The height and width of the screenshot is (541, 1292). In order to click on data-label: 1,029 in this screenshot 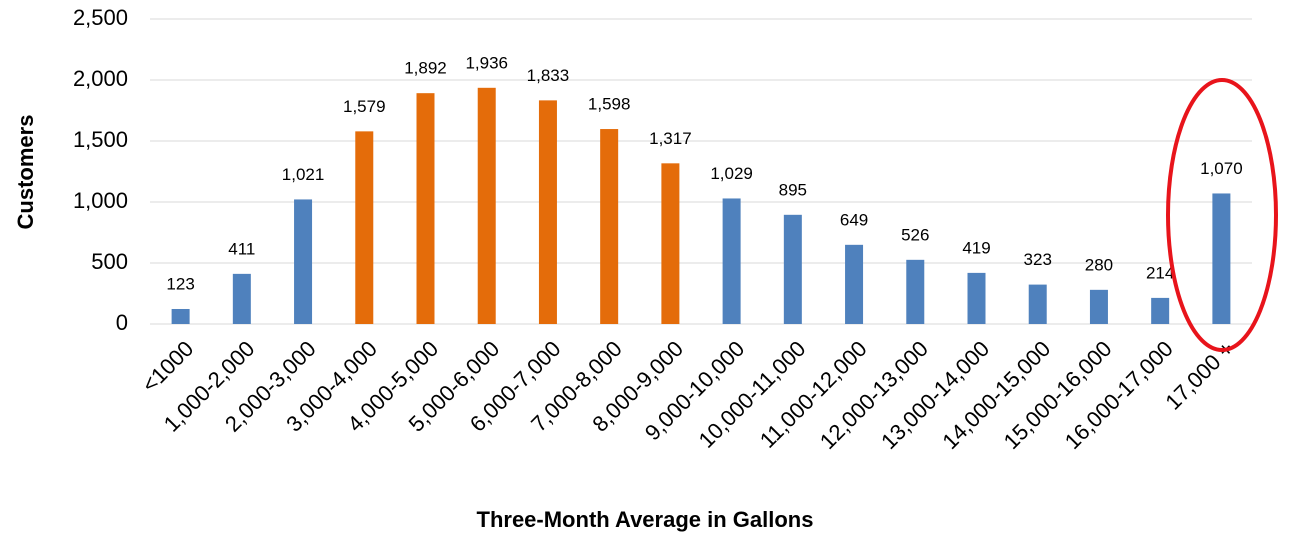, I will do `click(731, 173)`.